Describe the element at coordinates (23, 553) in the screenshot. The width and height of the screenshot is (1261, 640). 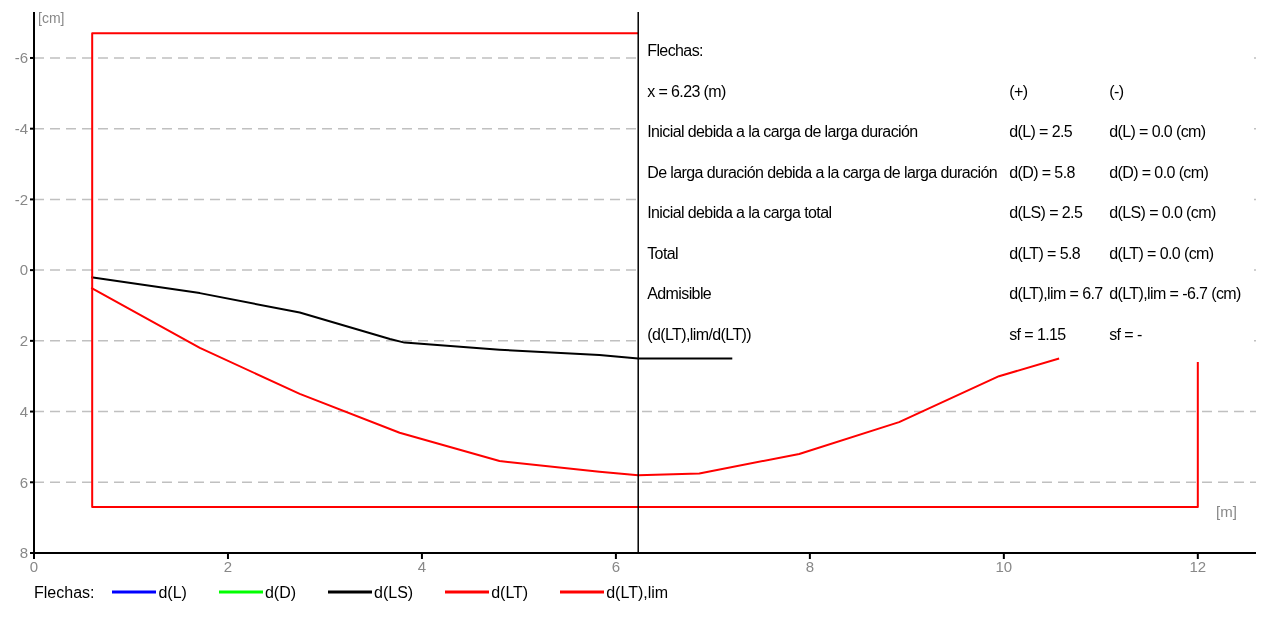
I see `y-tick-label: 8` at that location.